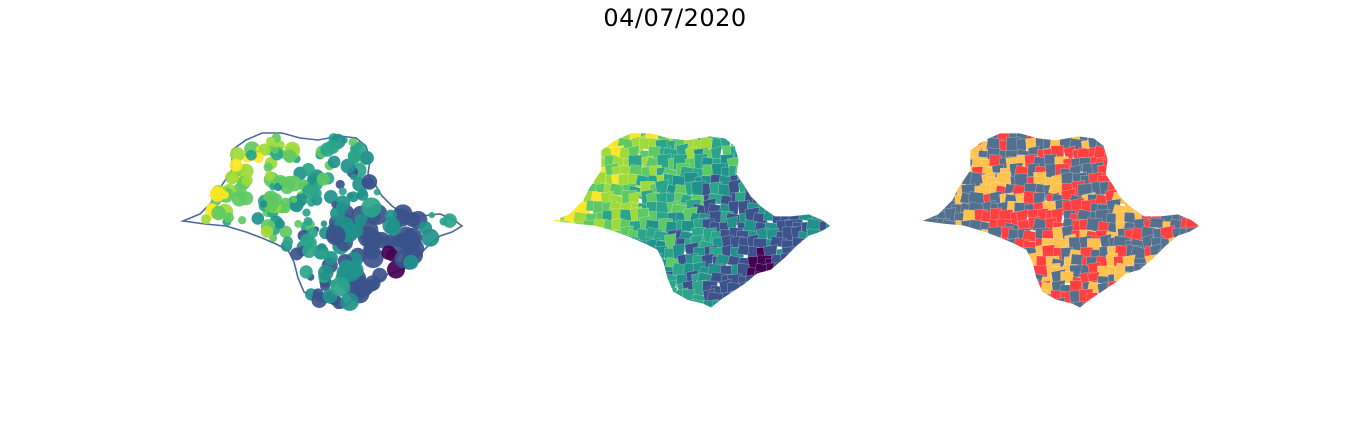 The height and width of the screenshot is (444, 1350). Describe the element at coordinates (1060, 220) in the screenshot. I see `state-outline` at that location.